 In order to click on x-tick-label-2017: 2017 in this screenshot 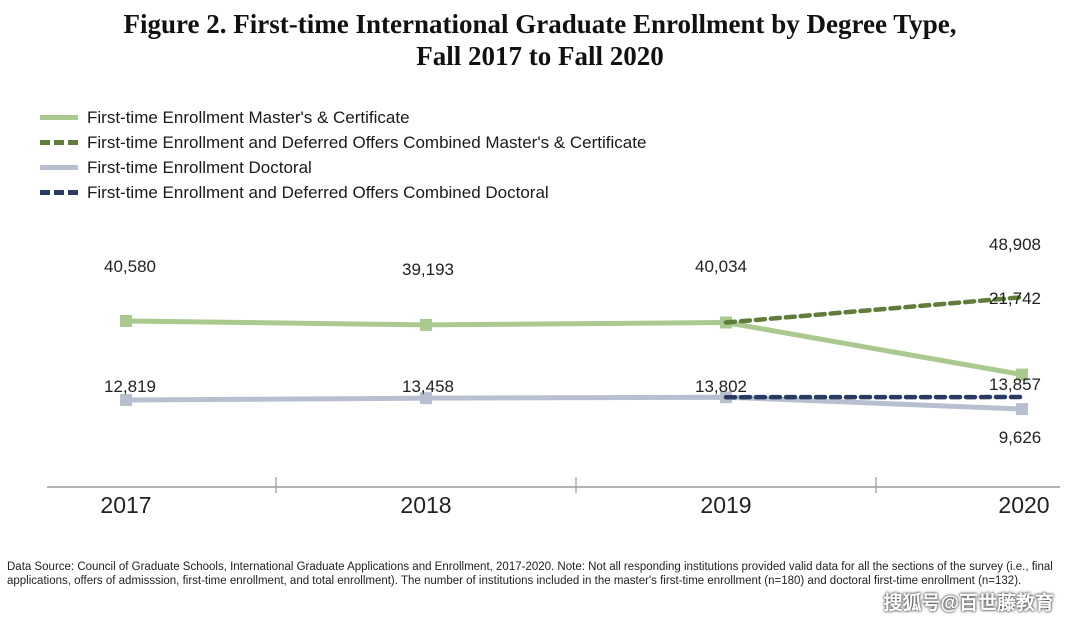, I will do `click(125, 505)`.